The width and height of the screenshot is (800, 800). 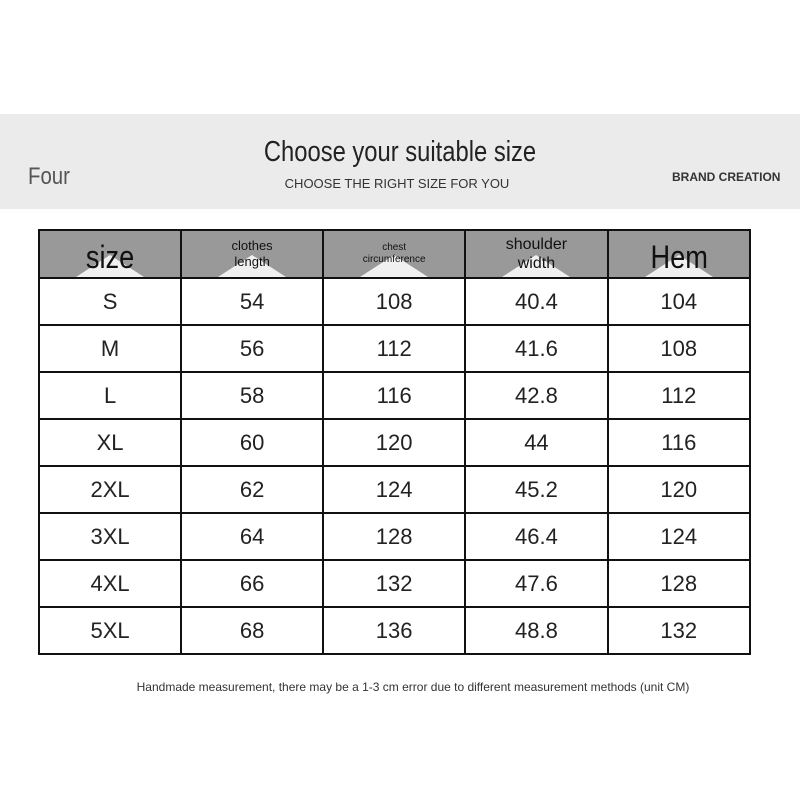 I want to click on table-cell: 2XL, so click(x=110, y=489).